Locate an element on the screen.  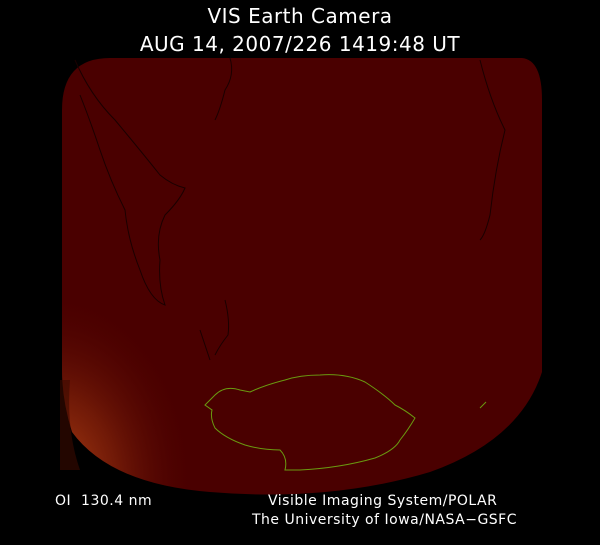
institution: The University of Iowa/NASA−GSFC is located at coordinates (385, 520).